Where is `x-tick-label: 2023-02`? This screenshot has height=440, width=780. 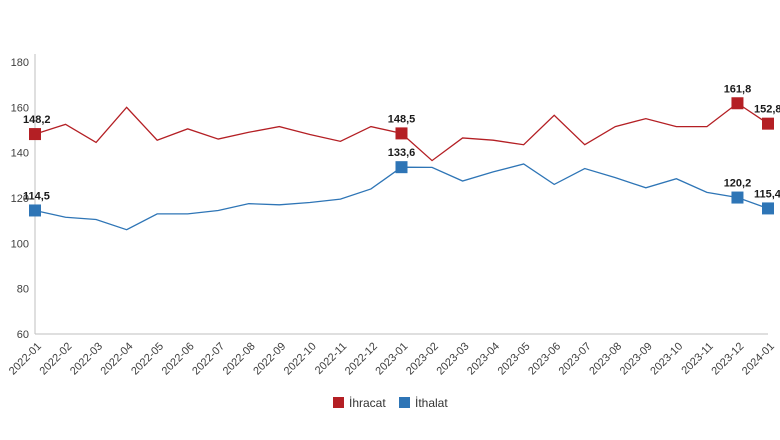 x-tick-label: 2023-02 is located at coordinates (422, 358).